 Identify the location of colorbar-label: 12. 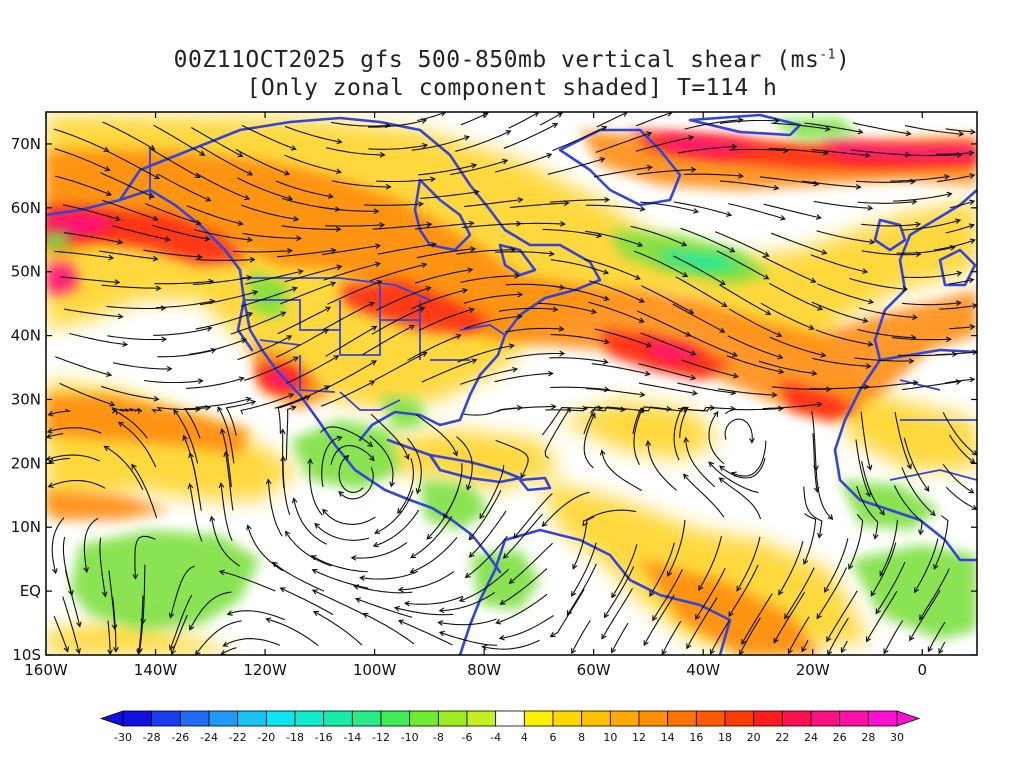
(639, 737).